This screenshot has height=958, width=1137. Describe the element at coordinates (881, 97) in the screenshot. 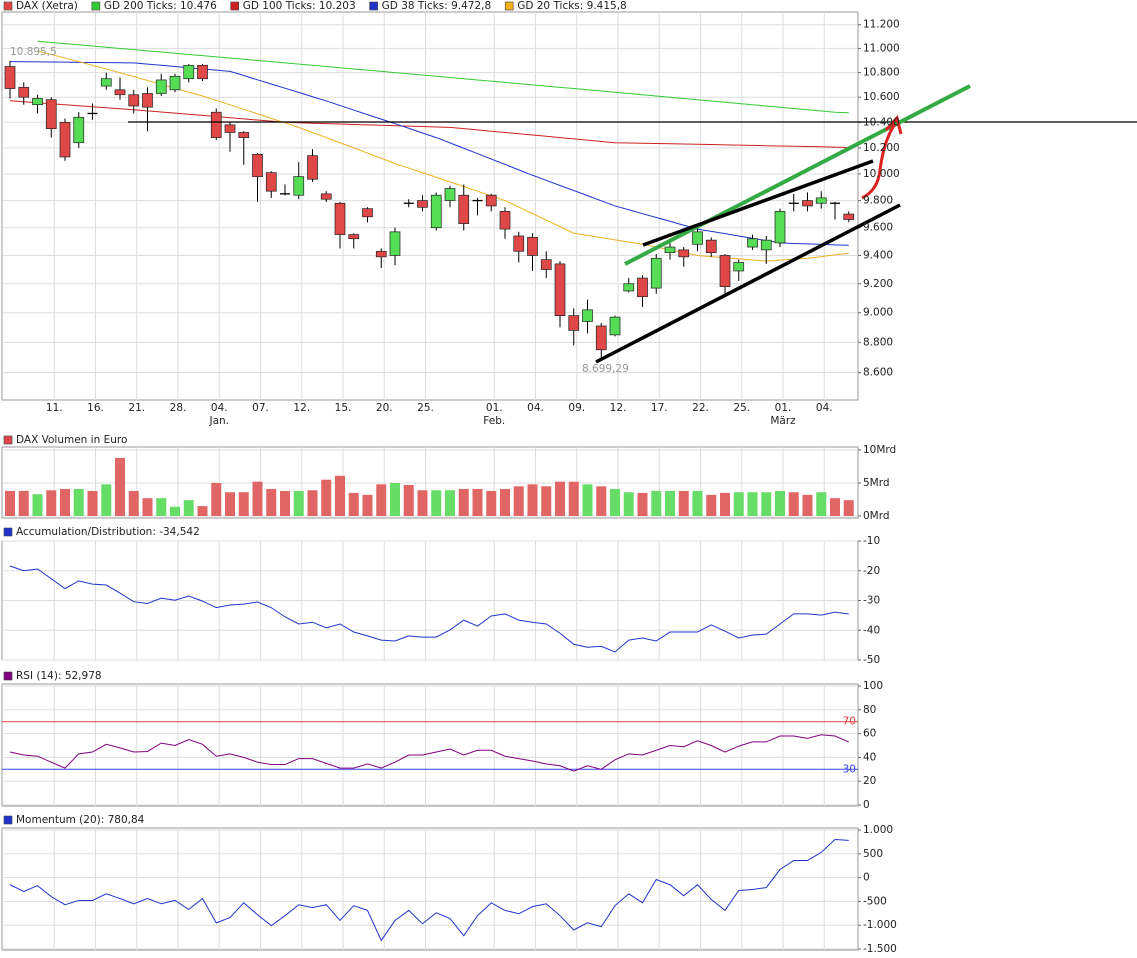

I see `y-tick-label: 10.600` at that location.